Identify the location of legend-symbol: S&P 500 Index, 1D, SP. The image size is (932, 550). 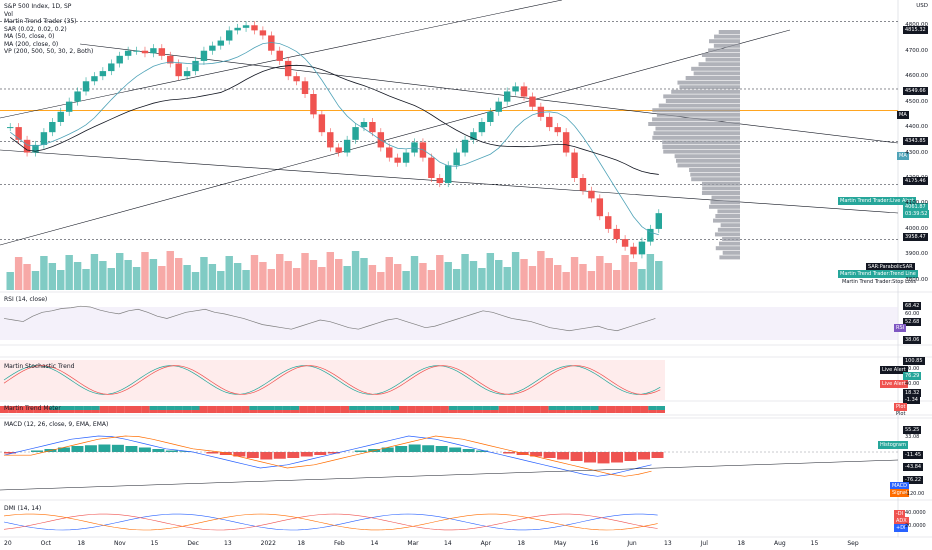
(38, 6).